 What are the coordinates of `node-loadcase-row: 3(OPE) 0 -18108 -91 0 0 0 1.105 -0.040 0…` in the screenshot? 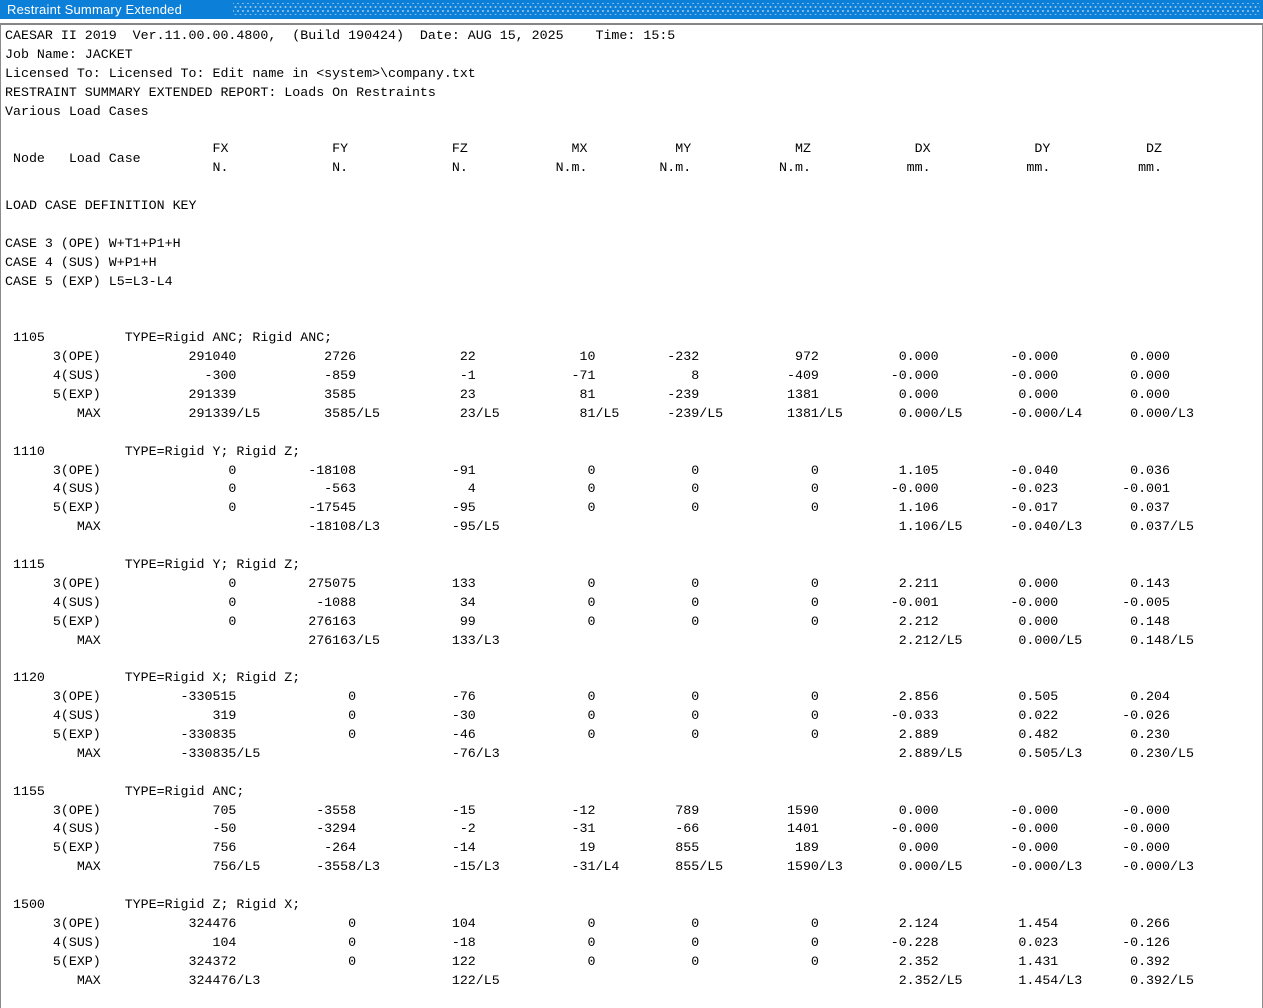 It's located at (587, 470).